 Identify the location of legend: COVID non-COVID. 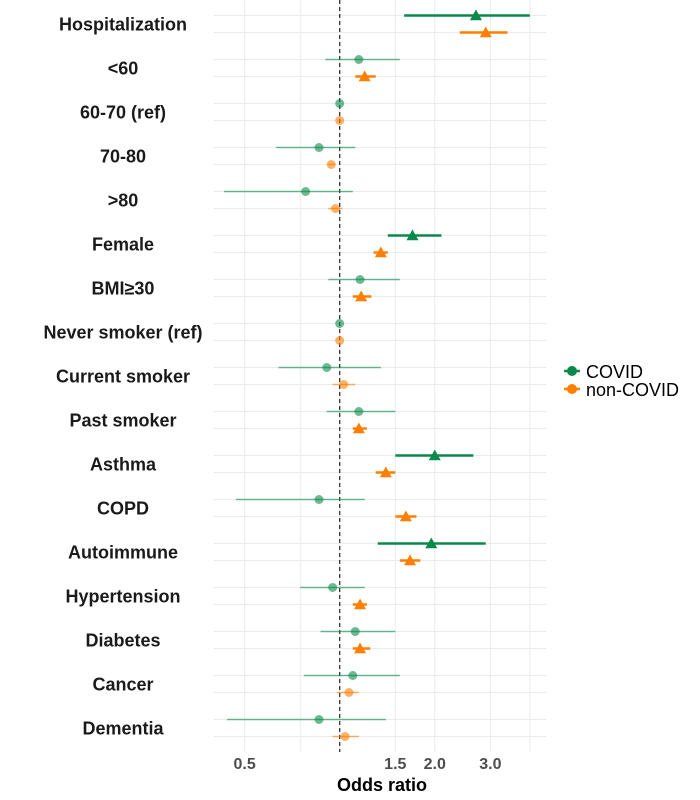
(621, 381).